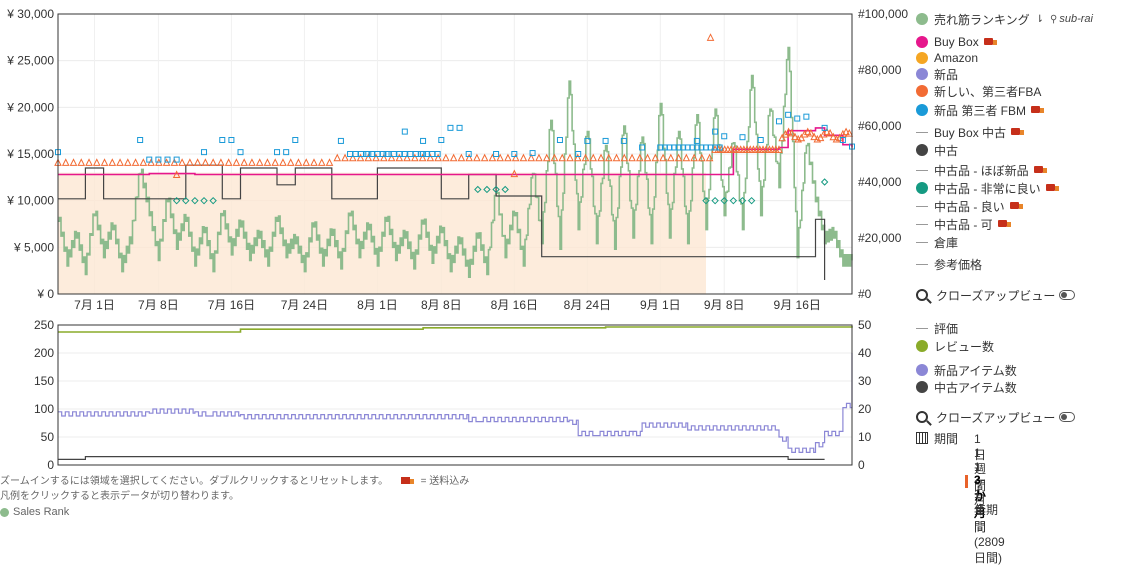 This screenshot has width=1124, height=566. What do you see at coordinates (1004, 19) in the screenshot?
I see `legend-item-sales-rank: 売れ筋ランキング ⇂ ⚲ sub-rai` at bounding box center [1004, 19].